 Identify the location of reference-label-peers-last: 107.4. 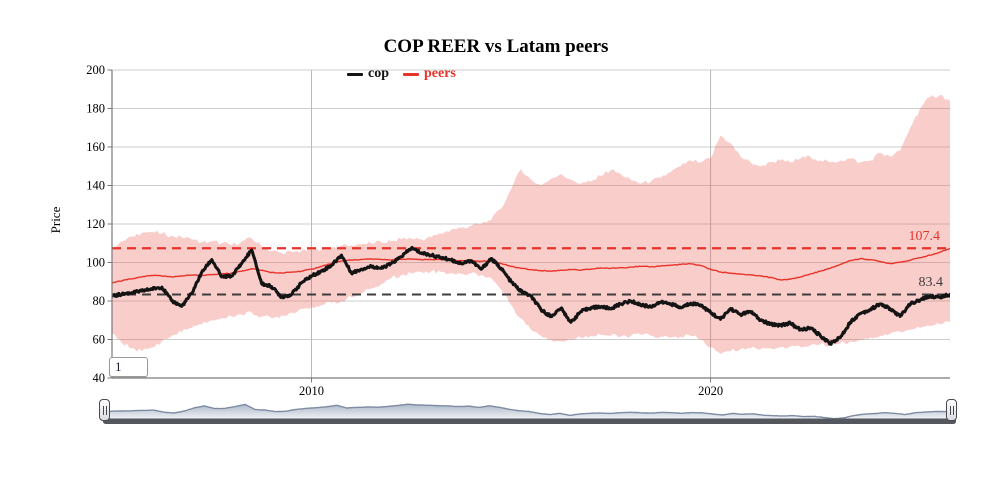
(924, 236).